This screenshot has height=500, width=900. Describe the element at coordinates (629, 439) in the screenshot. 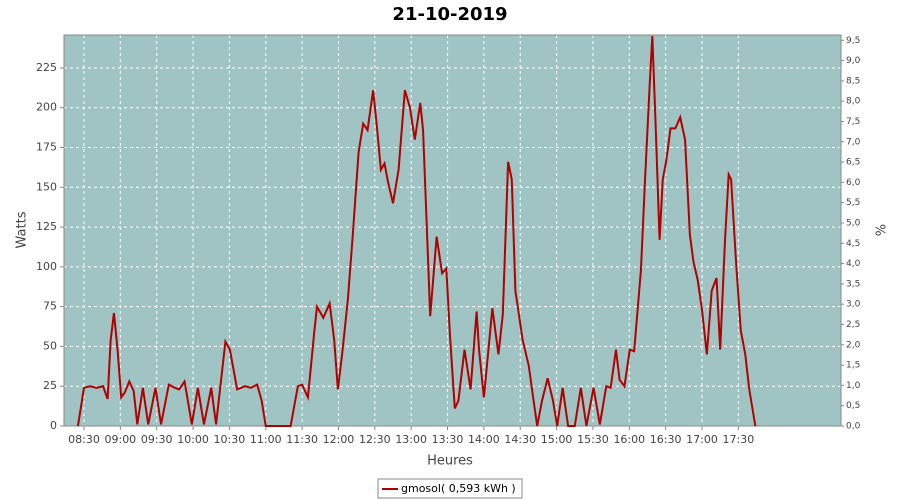

I see `x-tick-label: 16:00` at that location.